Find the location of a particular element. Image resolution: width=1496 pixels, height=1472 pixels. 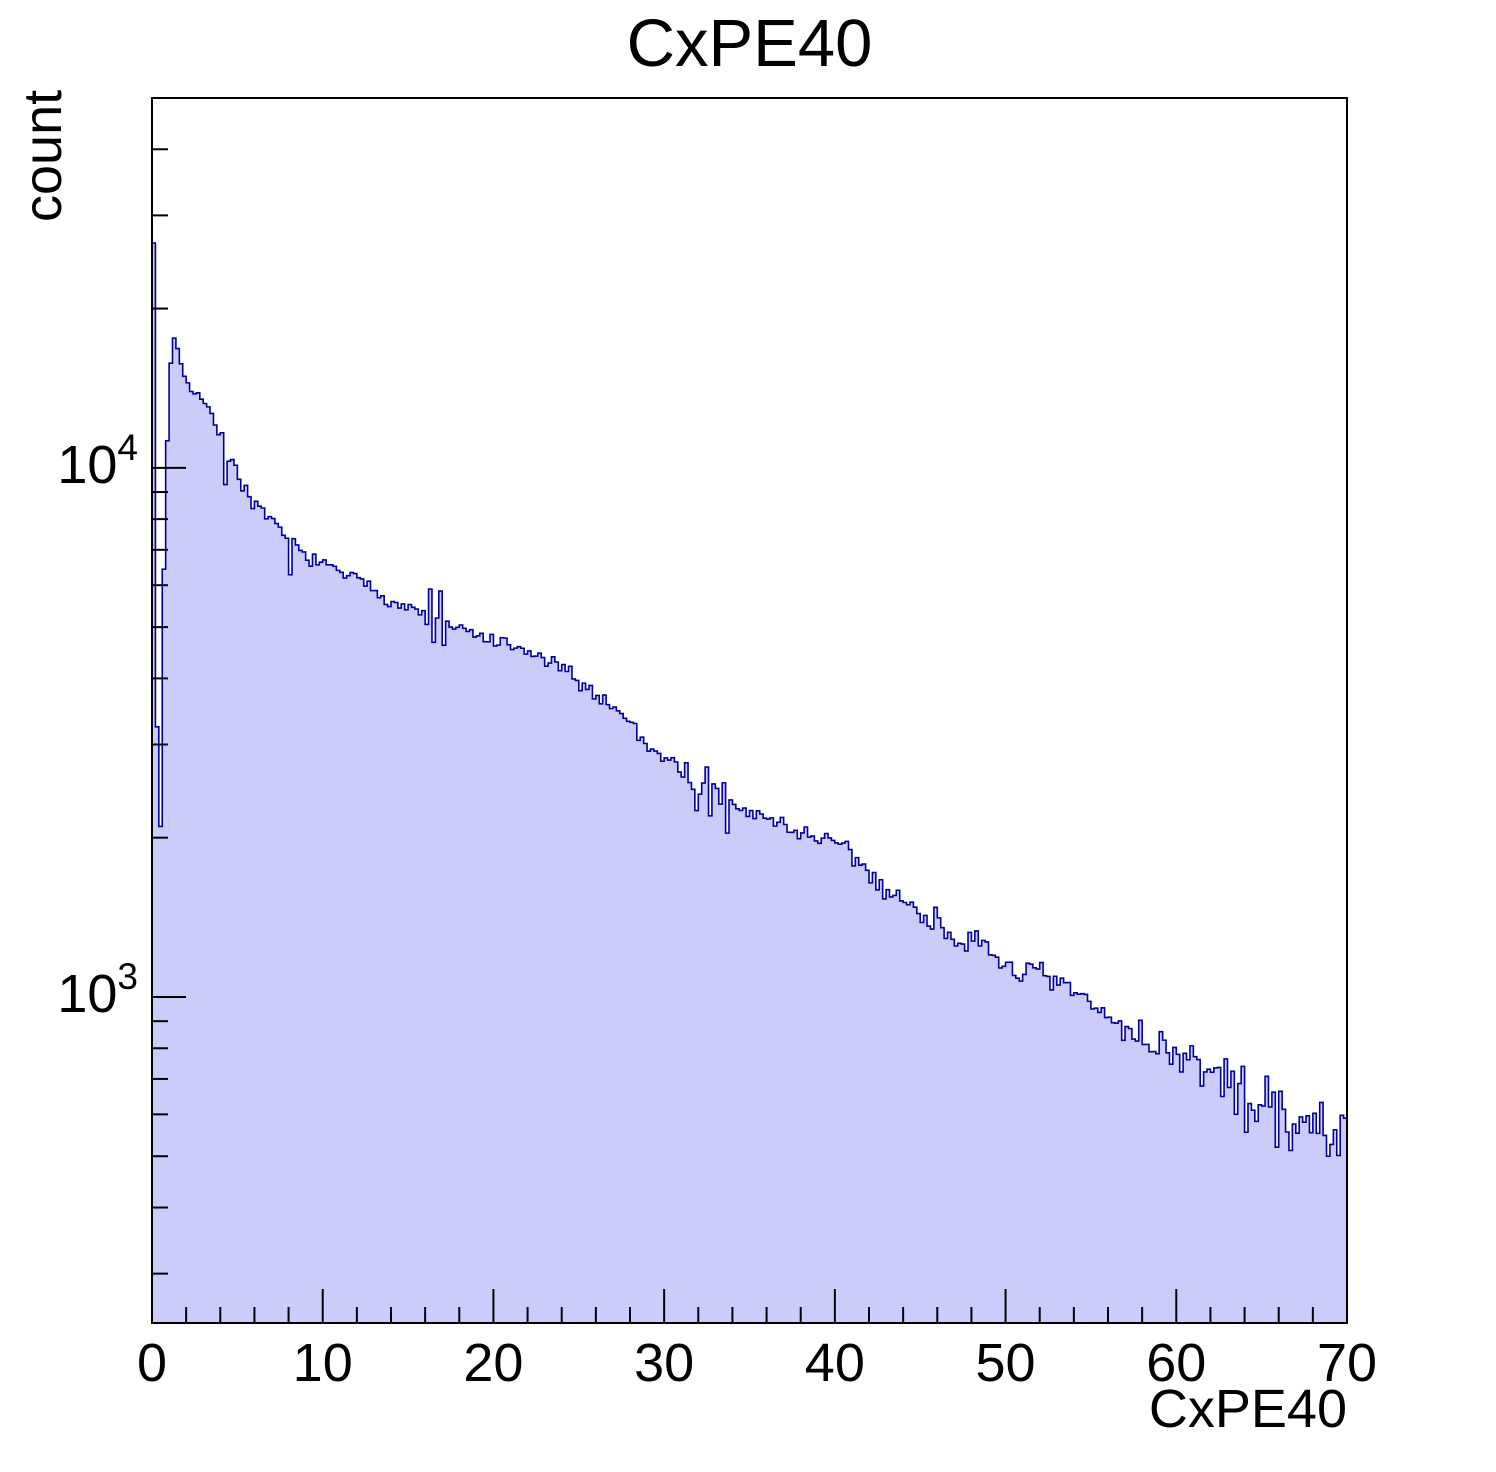

x-tick-label: 20 is located at coordinates (493, 1363).